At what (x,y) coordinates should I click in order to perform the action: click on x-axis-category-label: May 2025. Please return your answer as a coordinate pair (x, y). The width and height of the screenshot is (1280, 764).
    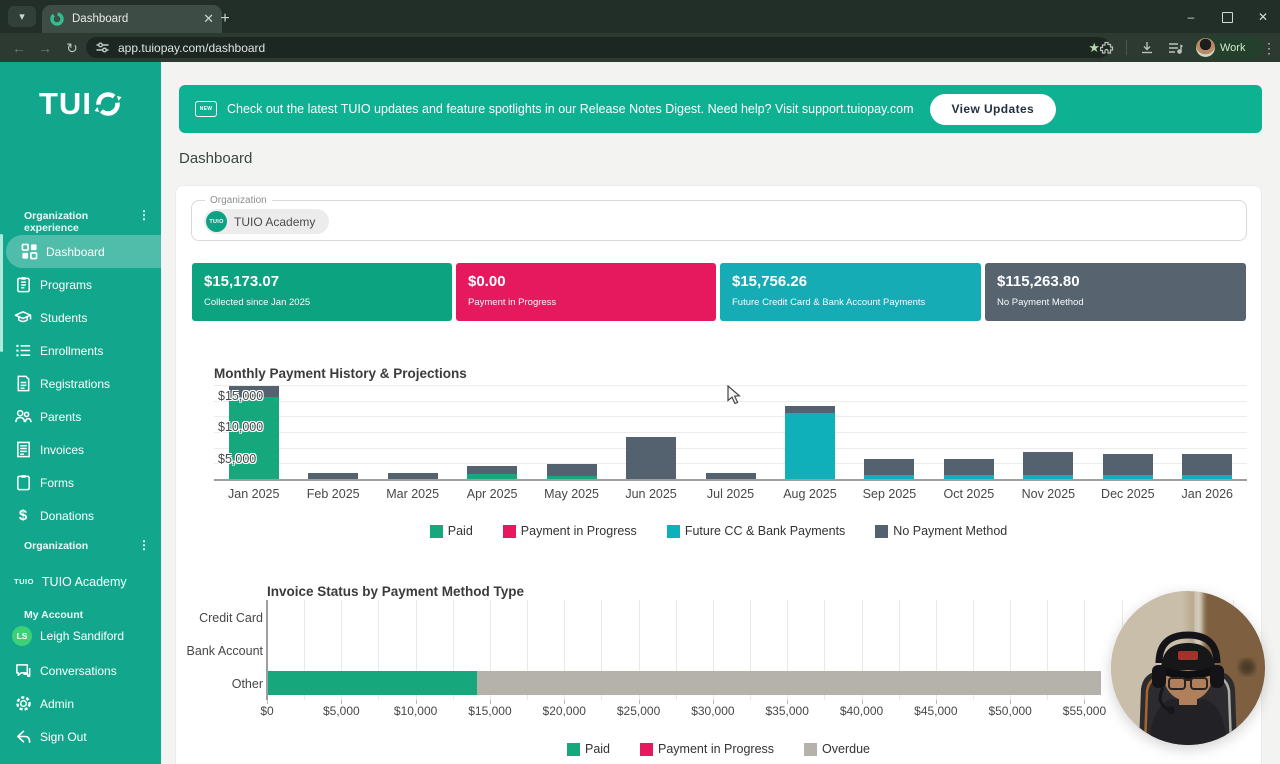
    Looking at the image, I should click on (572, 494).